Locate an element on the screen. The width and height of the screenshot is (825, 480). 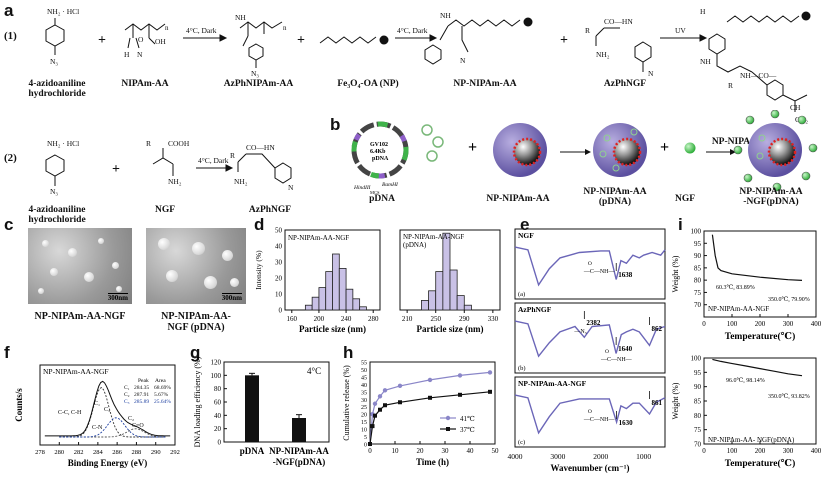
f-annotation: C₃ is located at coordinates (107, 410).